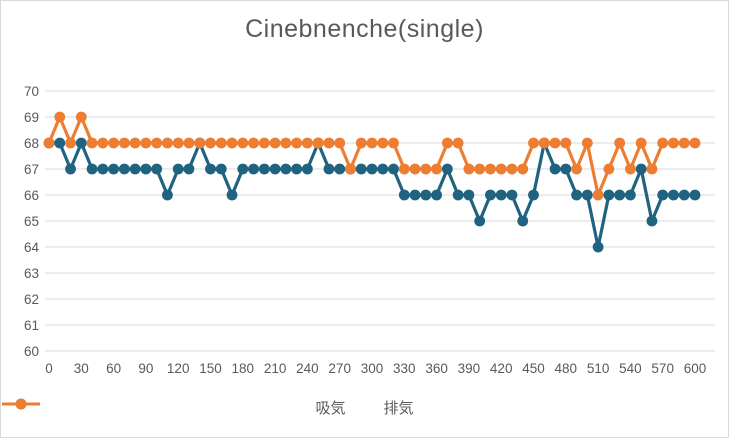  What do you see at coordinates (533, 368) in the screenshot?
I see `x-tick-label: 450` at bounding box center [533, 368].